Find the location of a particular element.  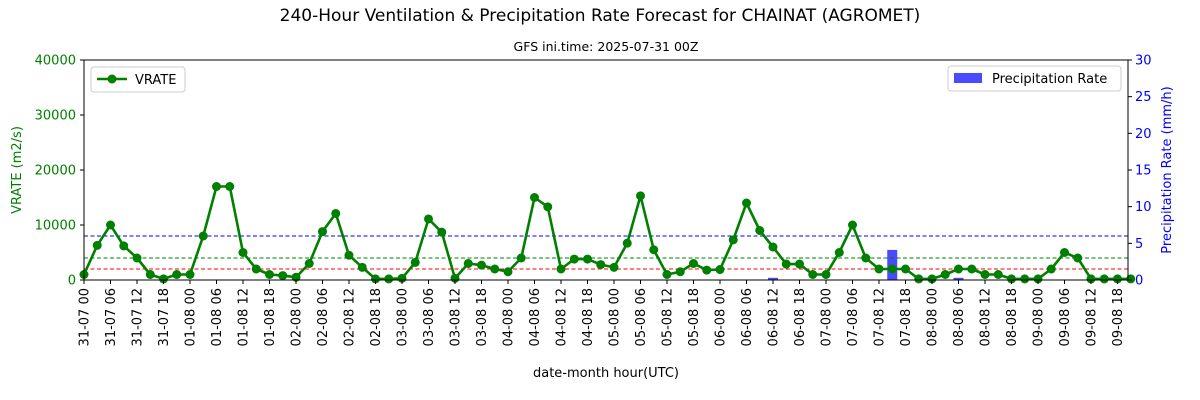

x-tick-label: 01-08 06 is located at coordinates (217, 317).